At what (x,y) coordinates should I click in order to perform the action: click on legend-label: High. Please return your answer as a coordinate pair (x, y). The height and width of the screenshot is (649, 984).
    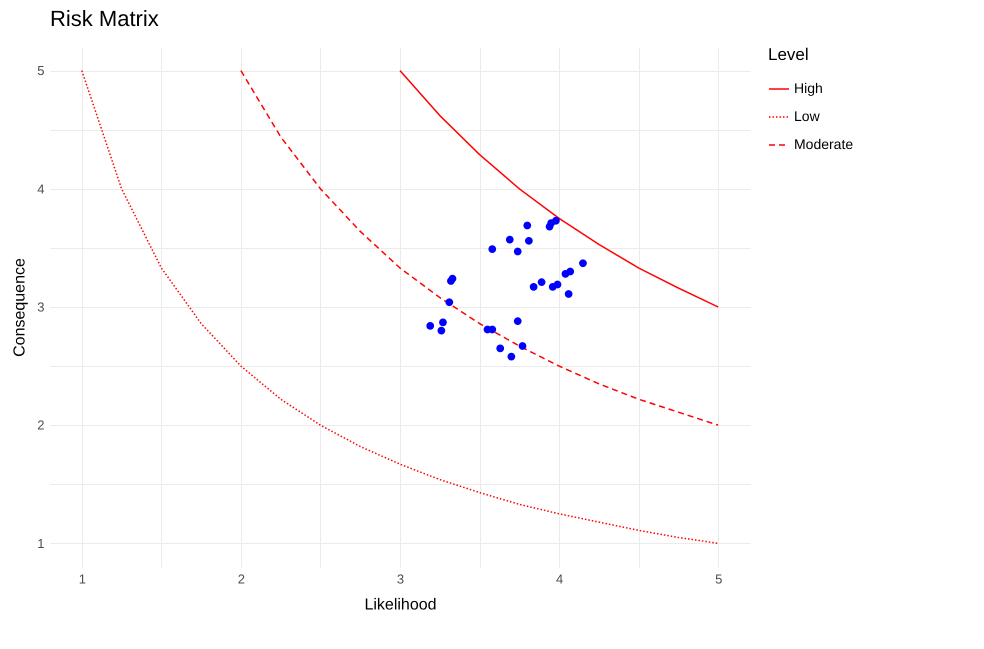
    Looking at the image, I should click on (808, 88).